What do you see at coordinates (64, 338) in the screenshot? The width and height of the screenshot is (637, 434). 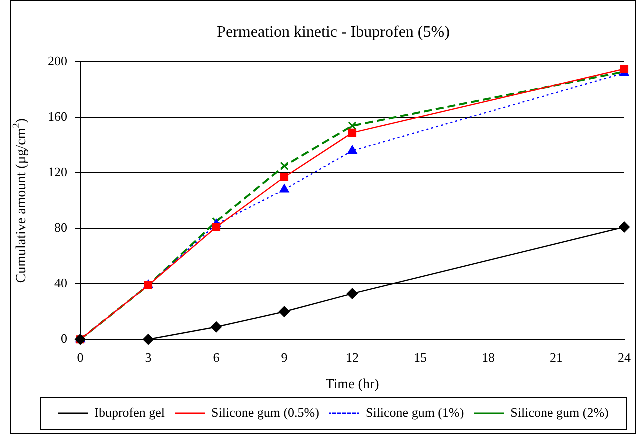 I see `y-tick-label: 0` at bounding box center [64, 338].